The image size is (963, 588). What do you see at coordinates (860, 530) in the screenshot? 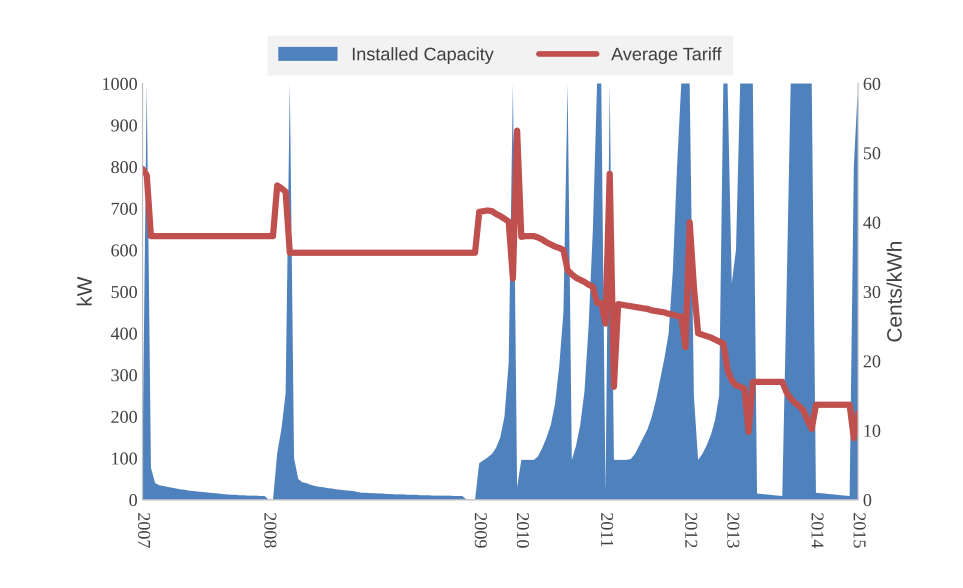
I see `x-tick-label: 2015` at bounding box center [860, 530].